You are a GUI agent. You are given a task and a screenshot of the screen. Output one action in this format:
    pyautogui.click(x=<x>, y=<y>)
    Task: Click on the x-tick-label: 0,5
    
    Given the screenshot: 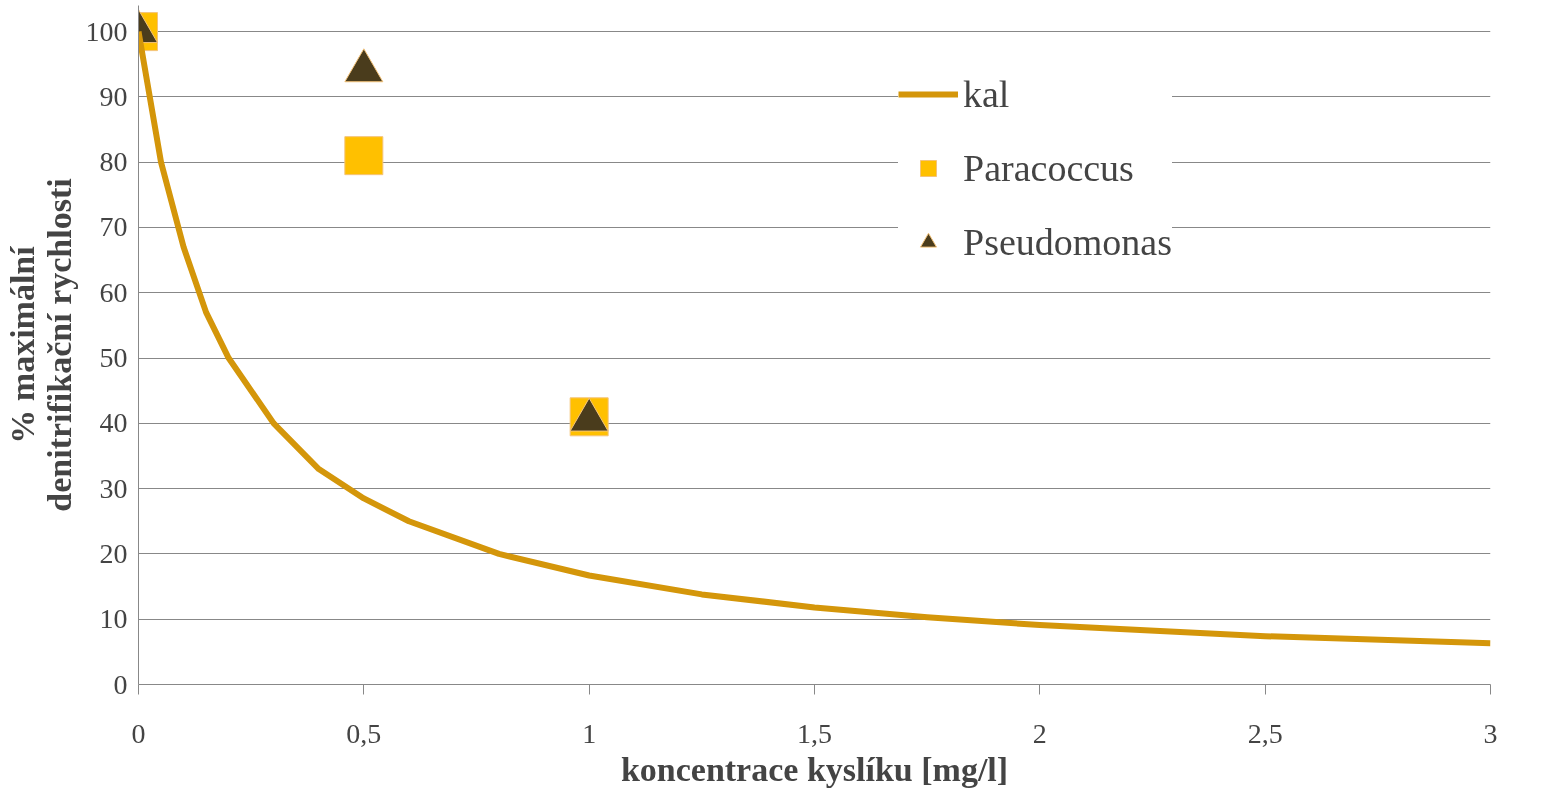 What is the action you would take?
    pyautogui.click(x=364, y=733)
    